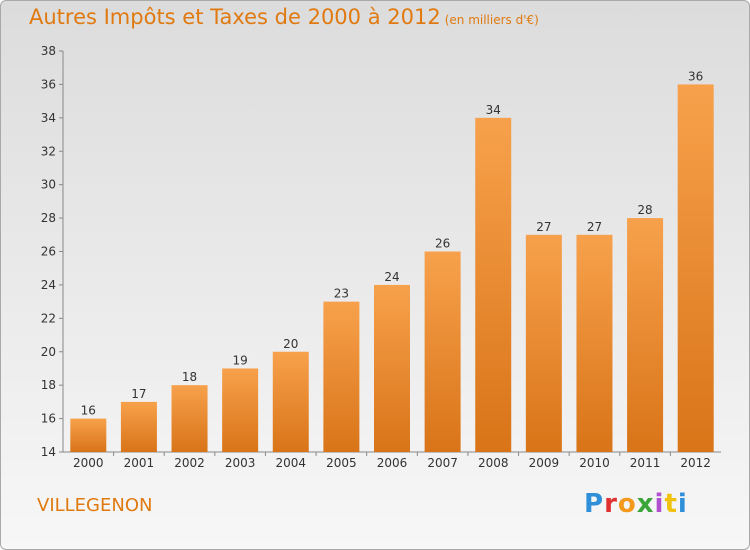  Describe the element at coordinates (48, 118) in the screenshot. I see `y-tick-label: 34` at that location.